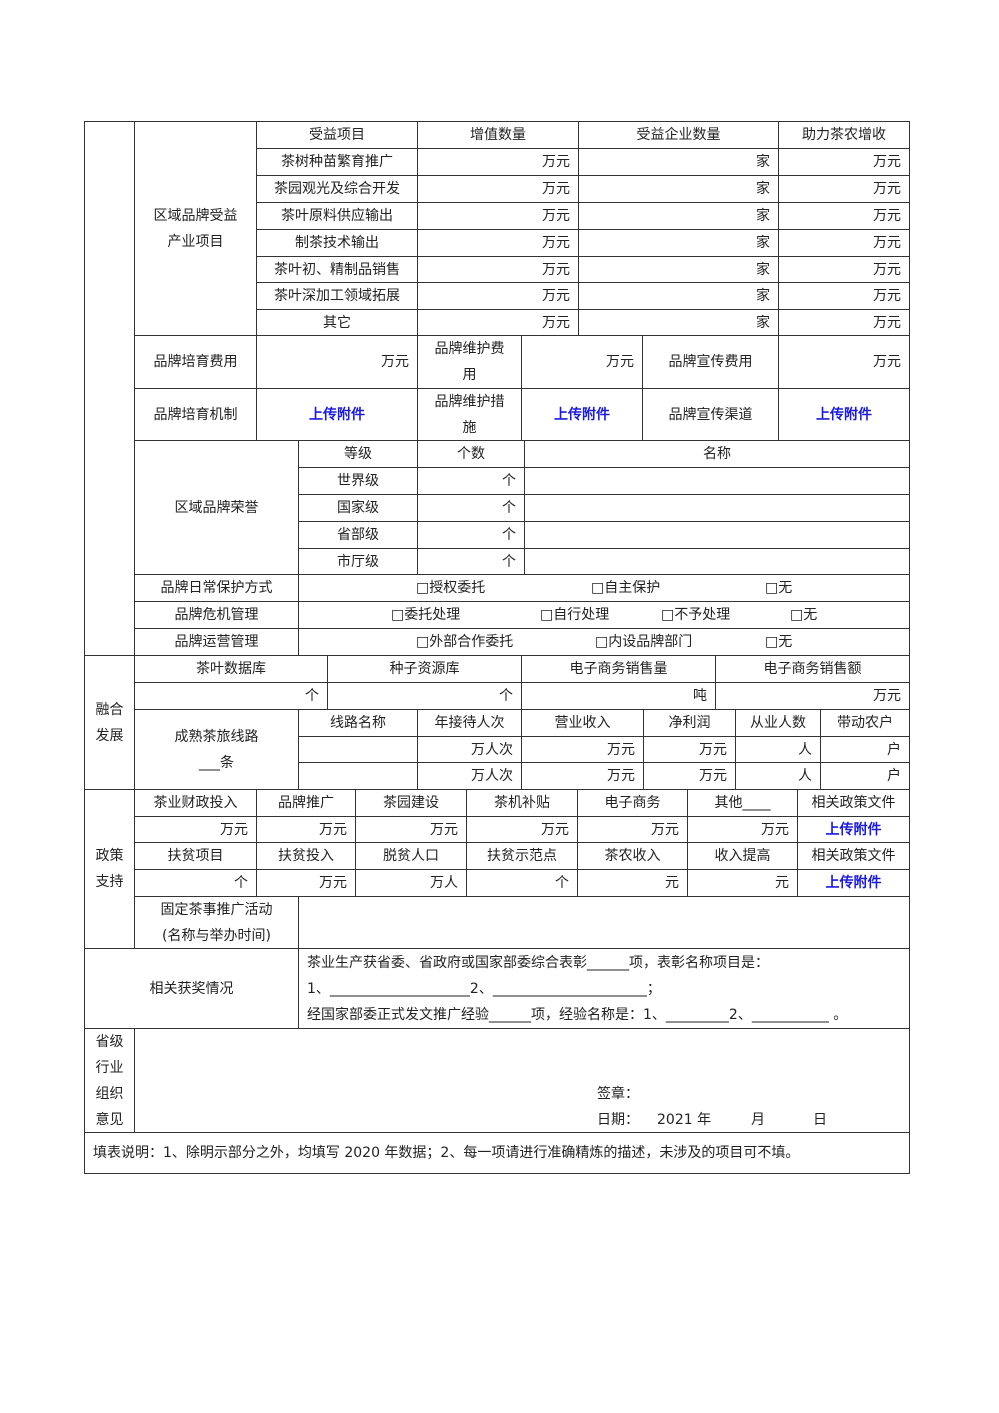 This screenshot has height=1413, width=999. What do you see at coordinates (358, 723) in the screenshot?
I see `column-header: 线路名称` at bounding box center [358, 723].